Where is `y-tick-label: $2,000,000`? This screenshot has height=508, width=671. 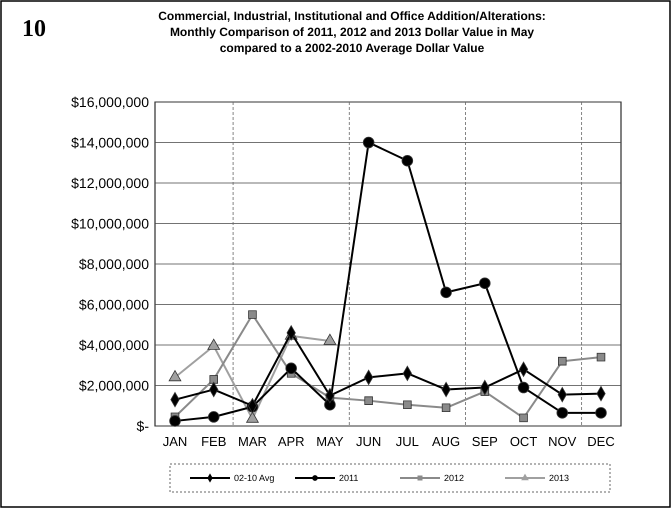
y-tick-label: $2,000,000 is located at coordinates (114, 385).